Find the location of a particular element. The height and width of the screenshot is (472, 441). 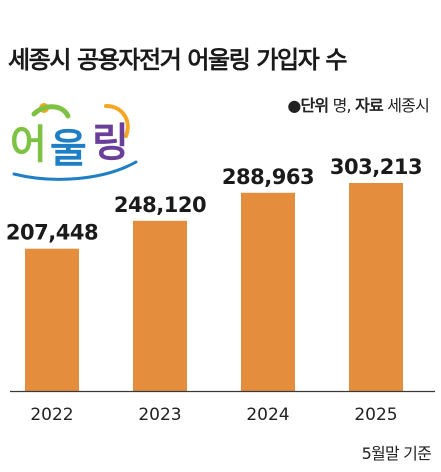

bar-2023 is located at coordinates (160, 305).